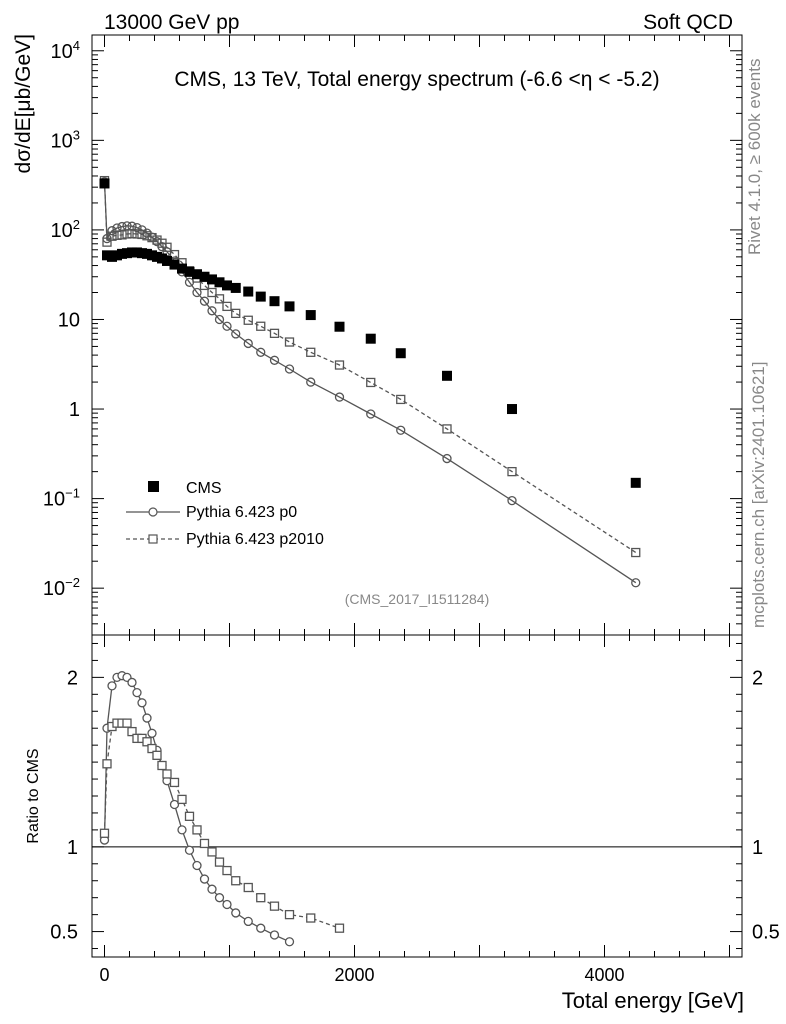 The image size is (786, 1024). What do you see at coordinates (604, 975) in the screenshot?
I see `x-tick-label: 4000` at bounding box center [604, 975].